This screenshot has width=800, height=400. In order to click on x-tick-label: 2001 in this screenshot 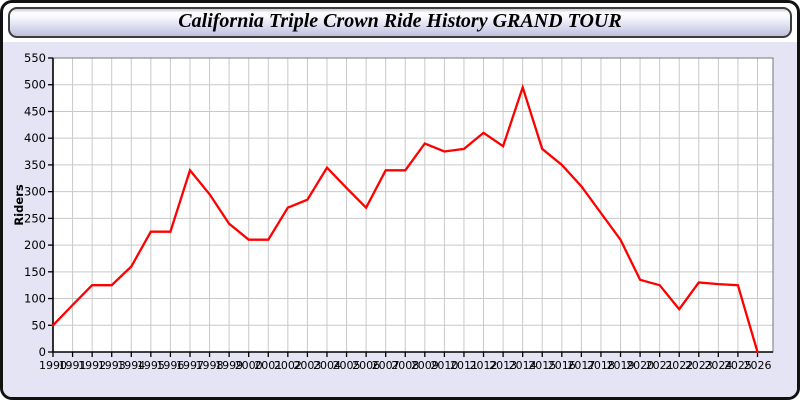, I will do `click(268, 365)`.